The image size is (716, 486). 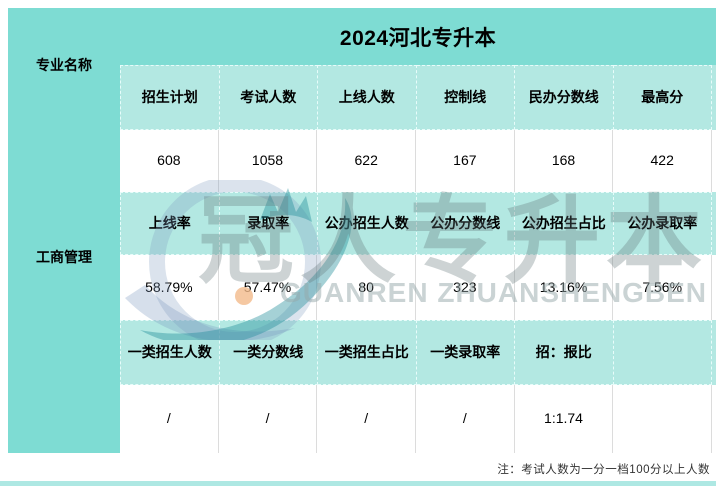 I want to click on column-header: 一类招生占比, so click(x=367, y=352).